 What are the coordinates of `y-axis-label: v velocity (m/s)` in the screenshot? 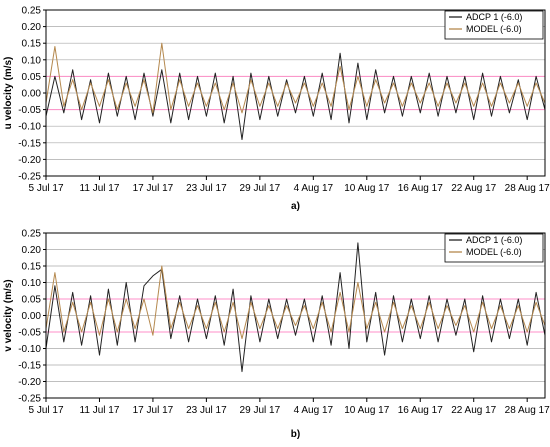 It's located at (8, 315).